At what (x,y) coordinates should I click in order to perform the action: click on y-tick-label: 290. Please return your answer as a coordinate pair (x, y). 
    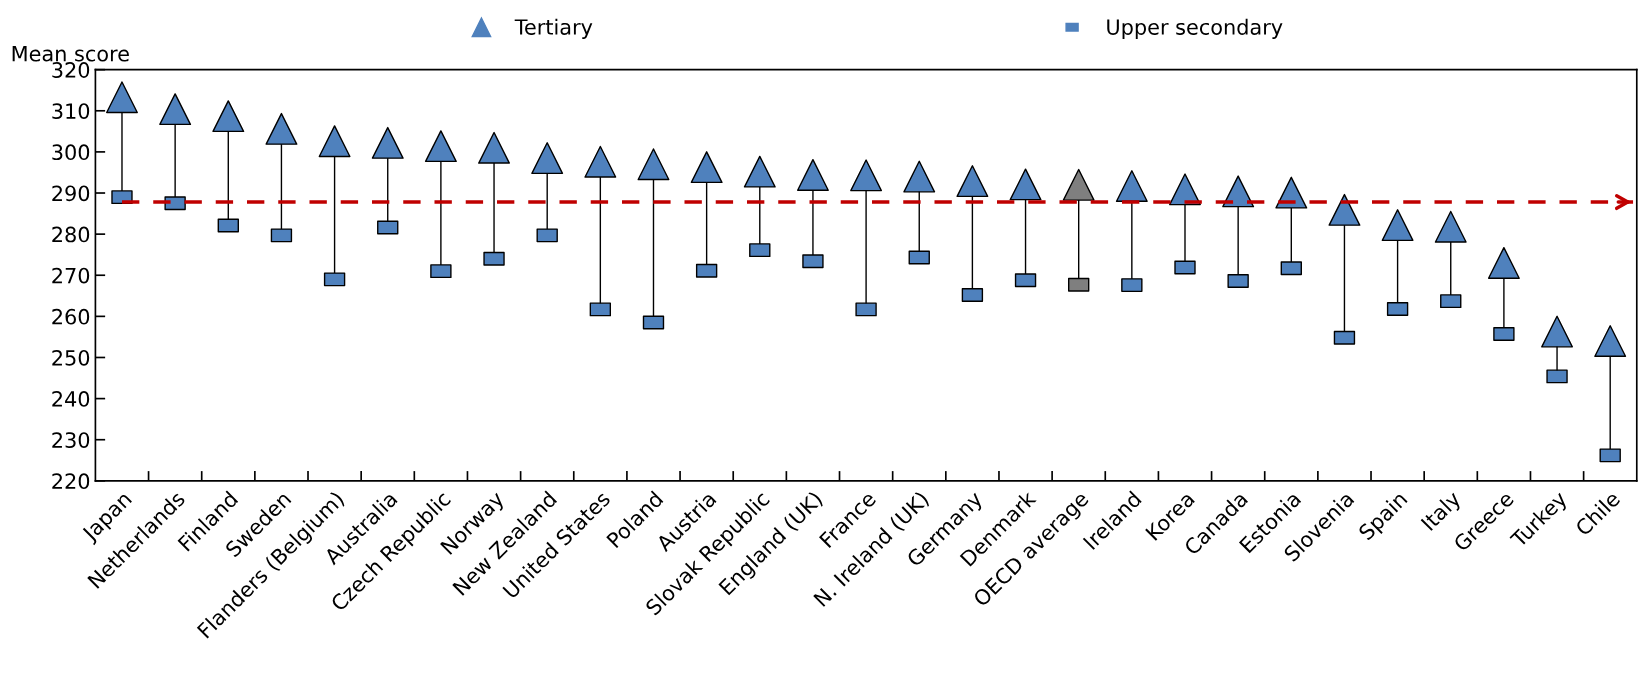
    Looking at the image, I should click on (71, 193).